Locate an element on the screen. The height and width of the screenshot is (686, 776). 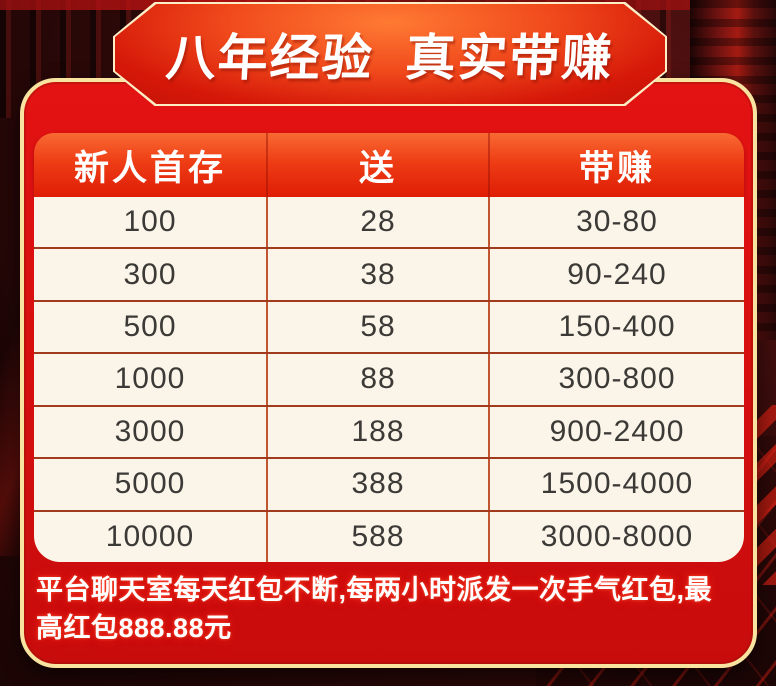
table-cell: 100 is located at coordinates (151, 222).